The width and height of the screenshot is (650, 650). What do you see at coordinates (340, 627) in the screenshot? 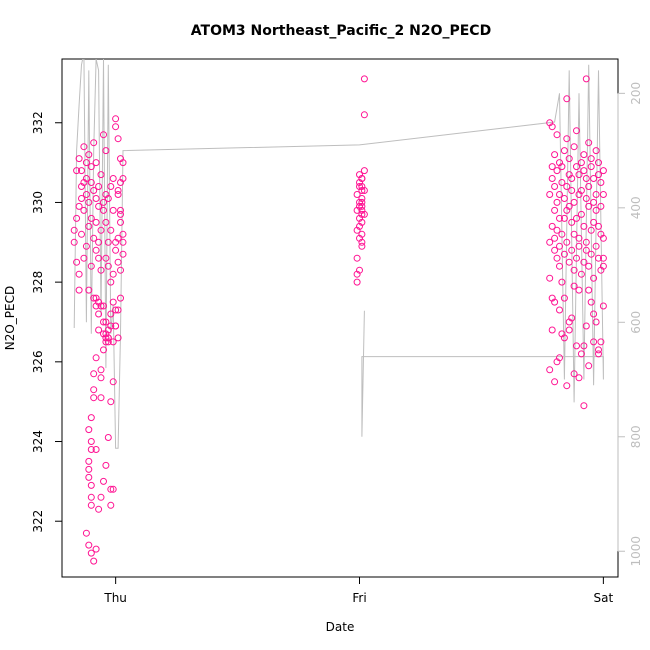
I see `x-axis-label: Date` at bounding box center [340, 627].